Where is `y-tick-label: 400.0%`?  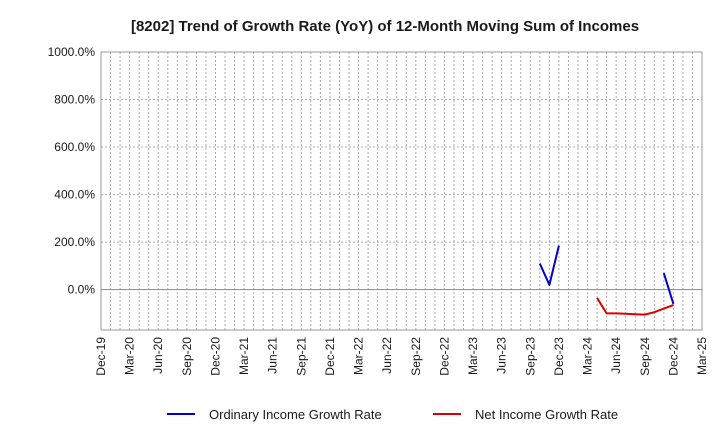 y-tick-label: 400.0% is located at coordinates (74, 195).